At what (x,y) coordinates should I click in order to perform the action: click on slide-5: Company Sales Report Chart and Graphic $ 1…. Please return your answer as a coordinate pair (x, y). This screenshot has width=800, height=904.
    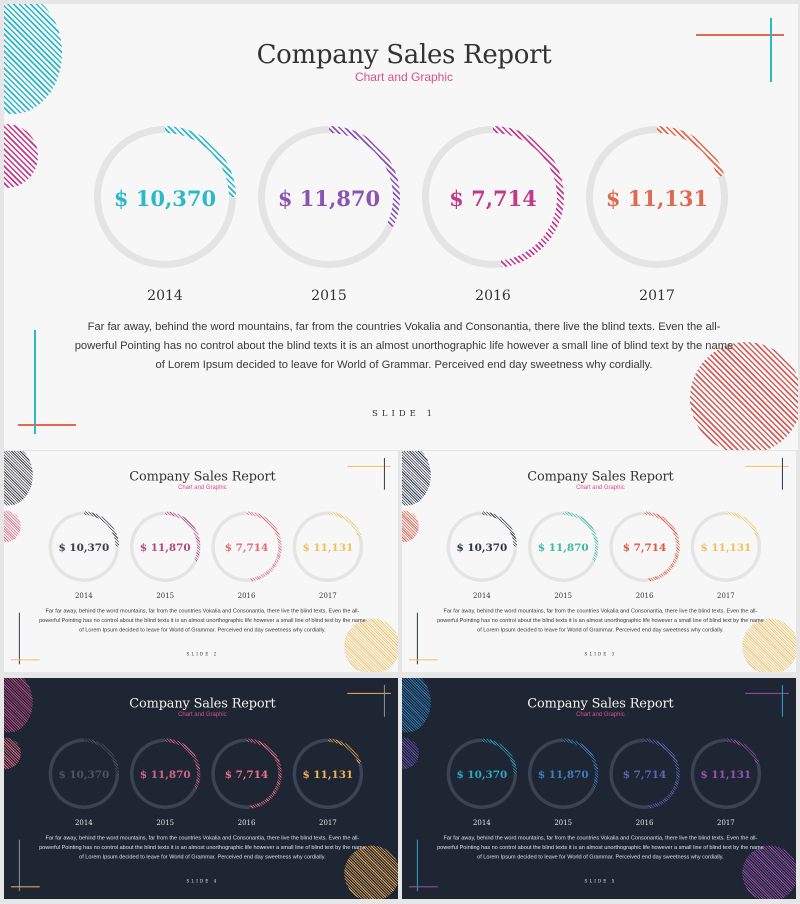
    Looking at the image, I should click on (599, 788).